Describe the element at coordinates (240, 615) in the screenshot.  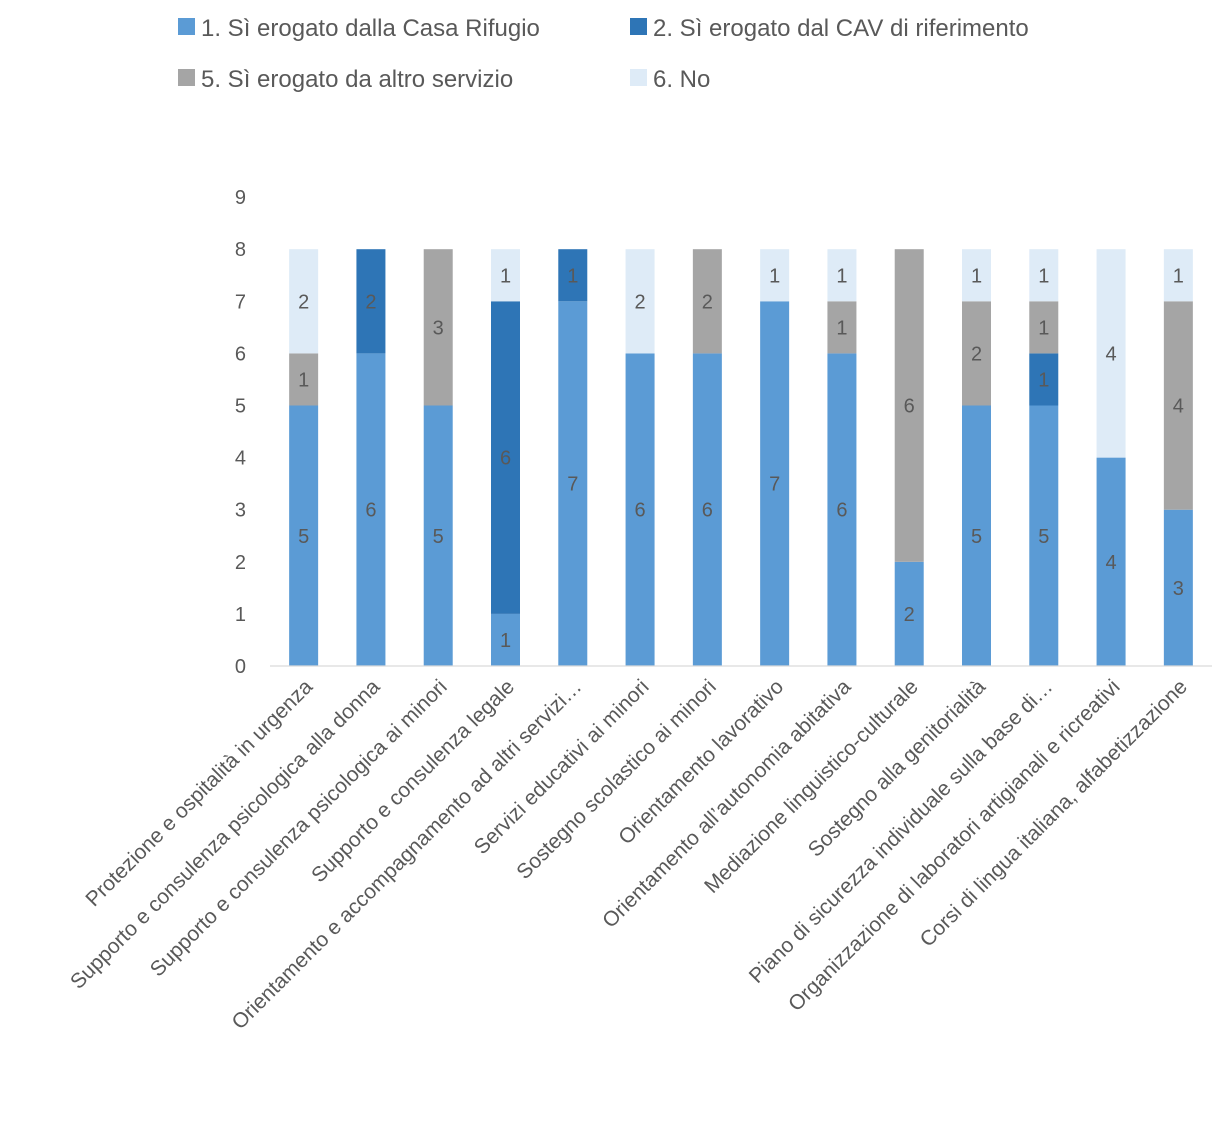
I see `y-tick-label: 1` at that location.